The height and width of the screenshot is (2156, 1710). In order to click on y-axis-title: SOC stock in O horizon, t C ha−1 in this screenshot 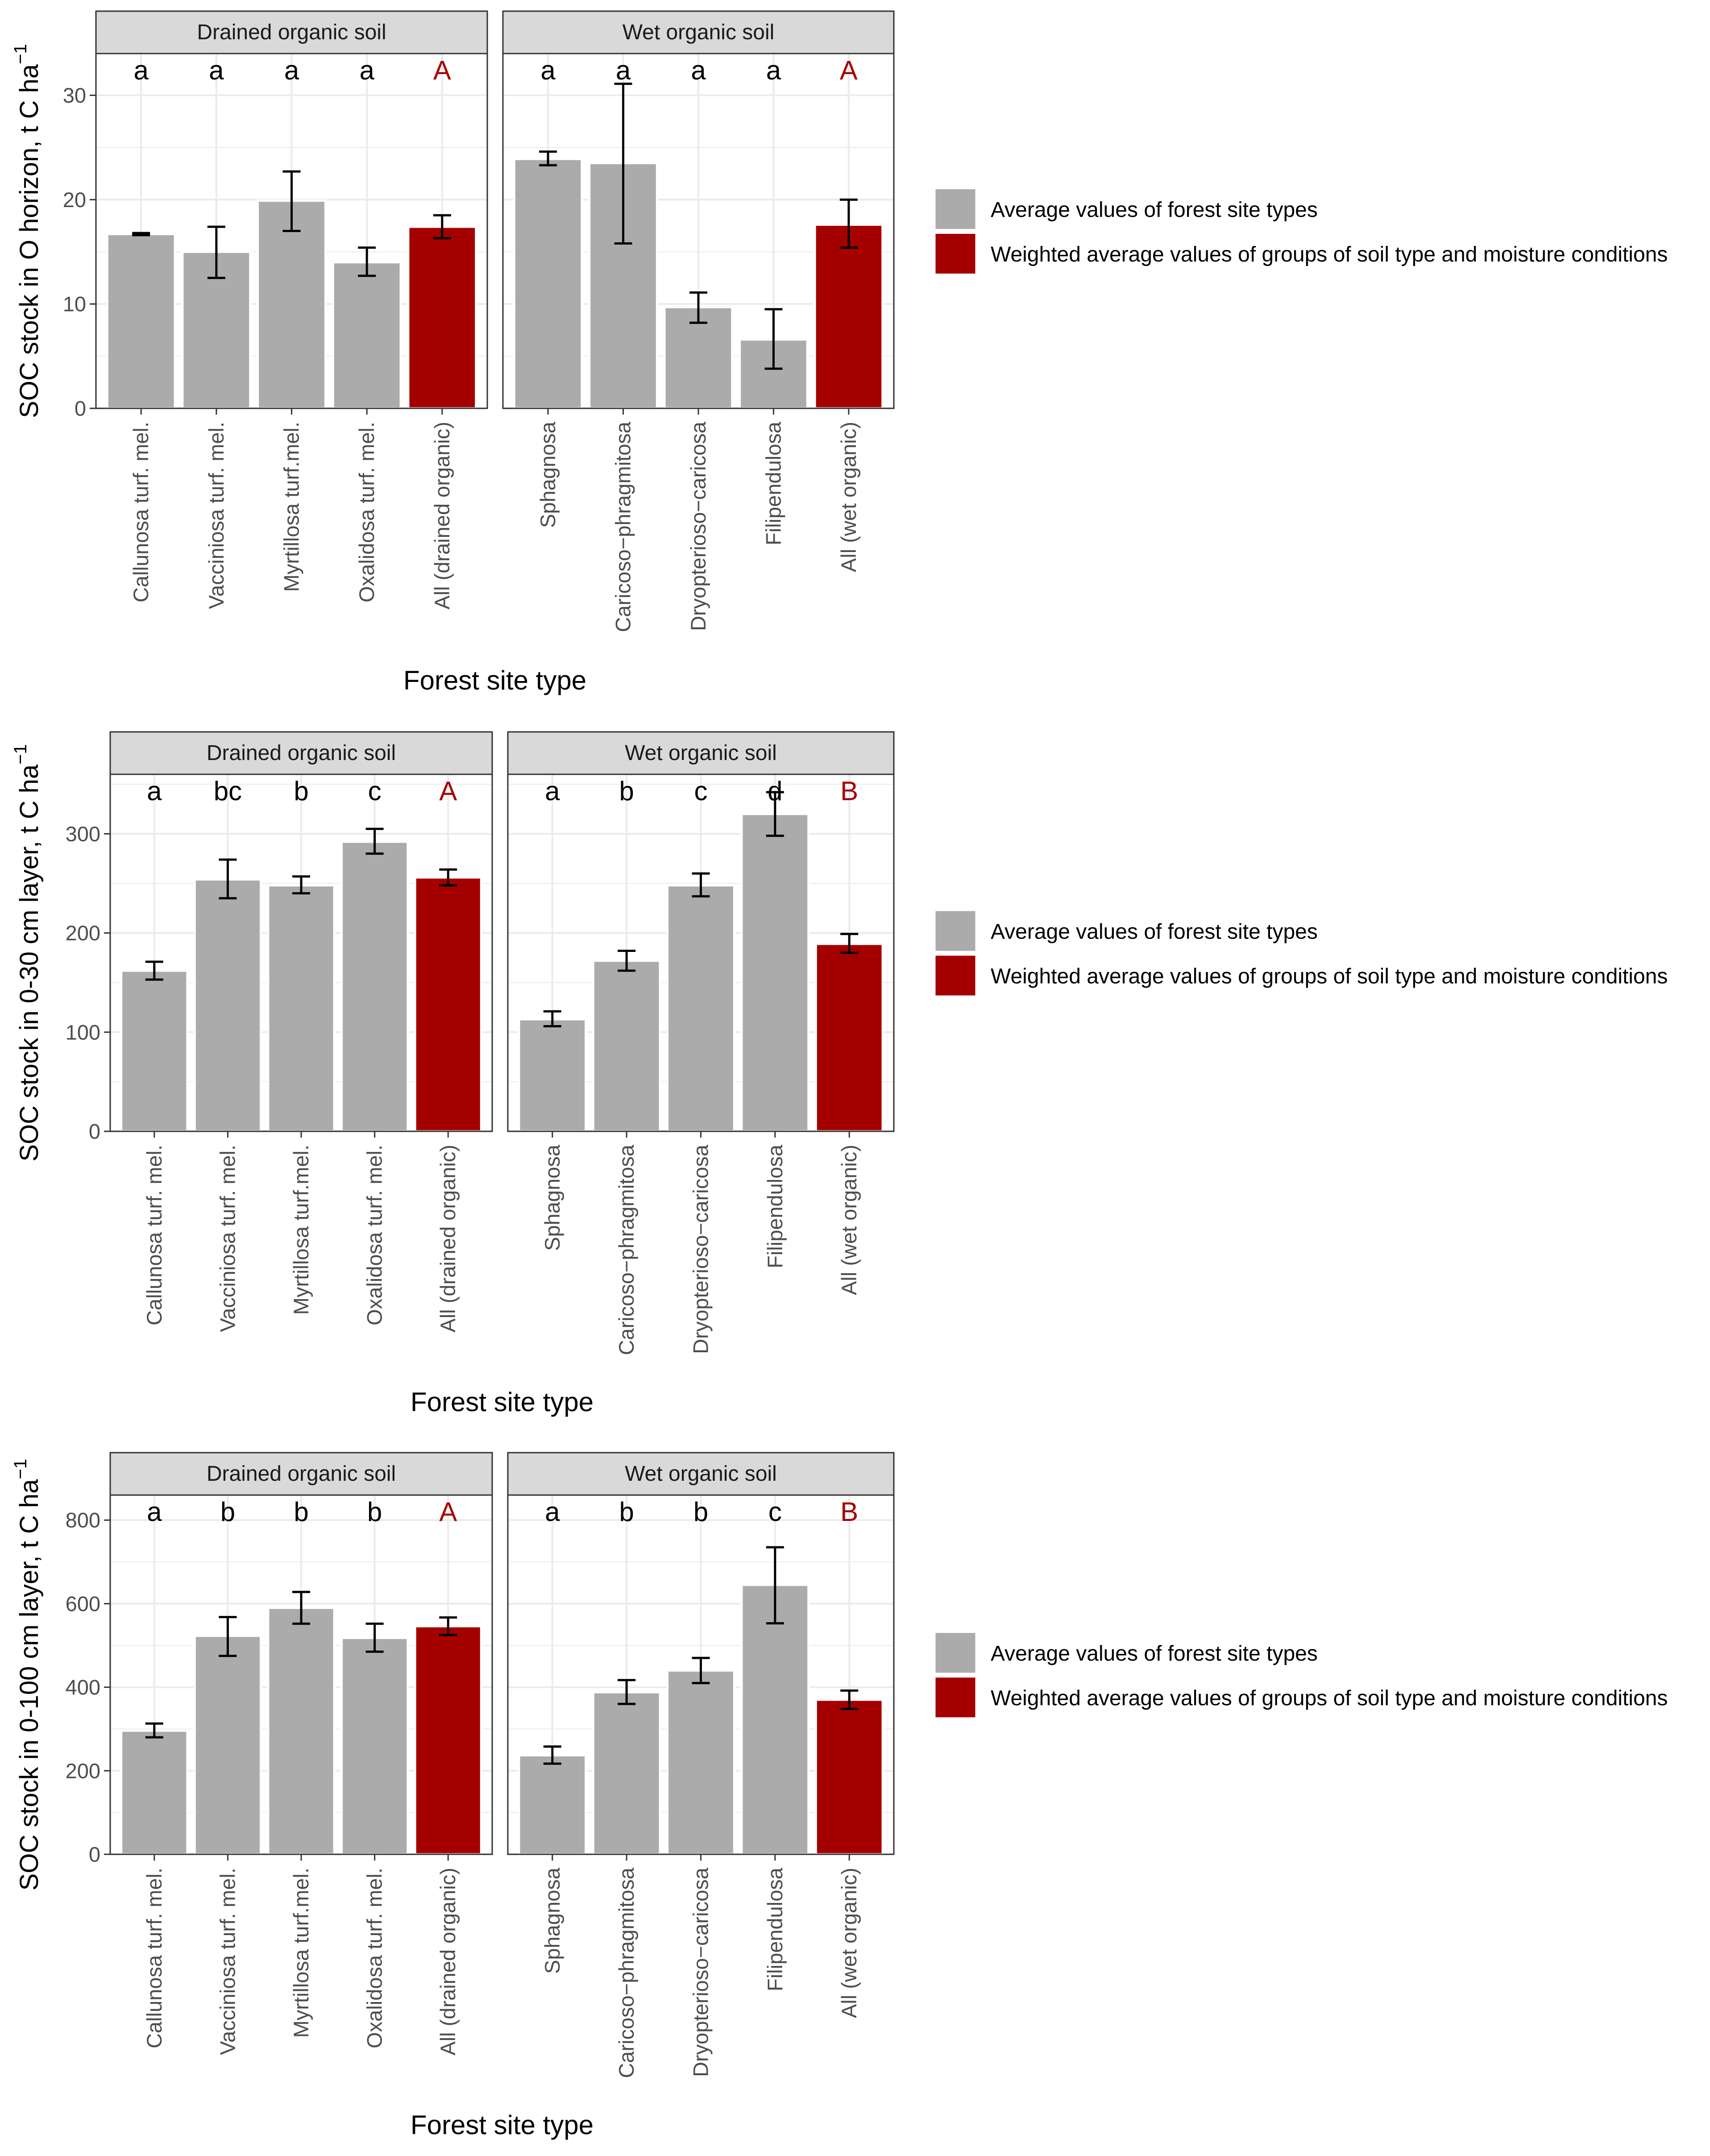, I will do `click(27, 231)`.